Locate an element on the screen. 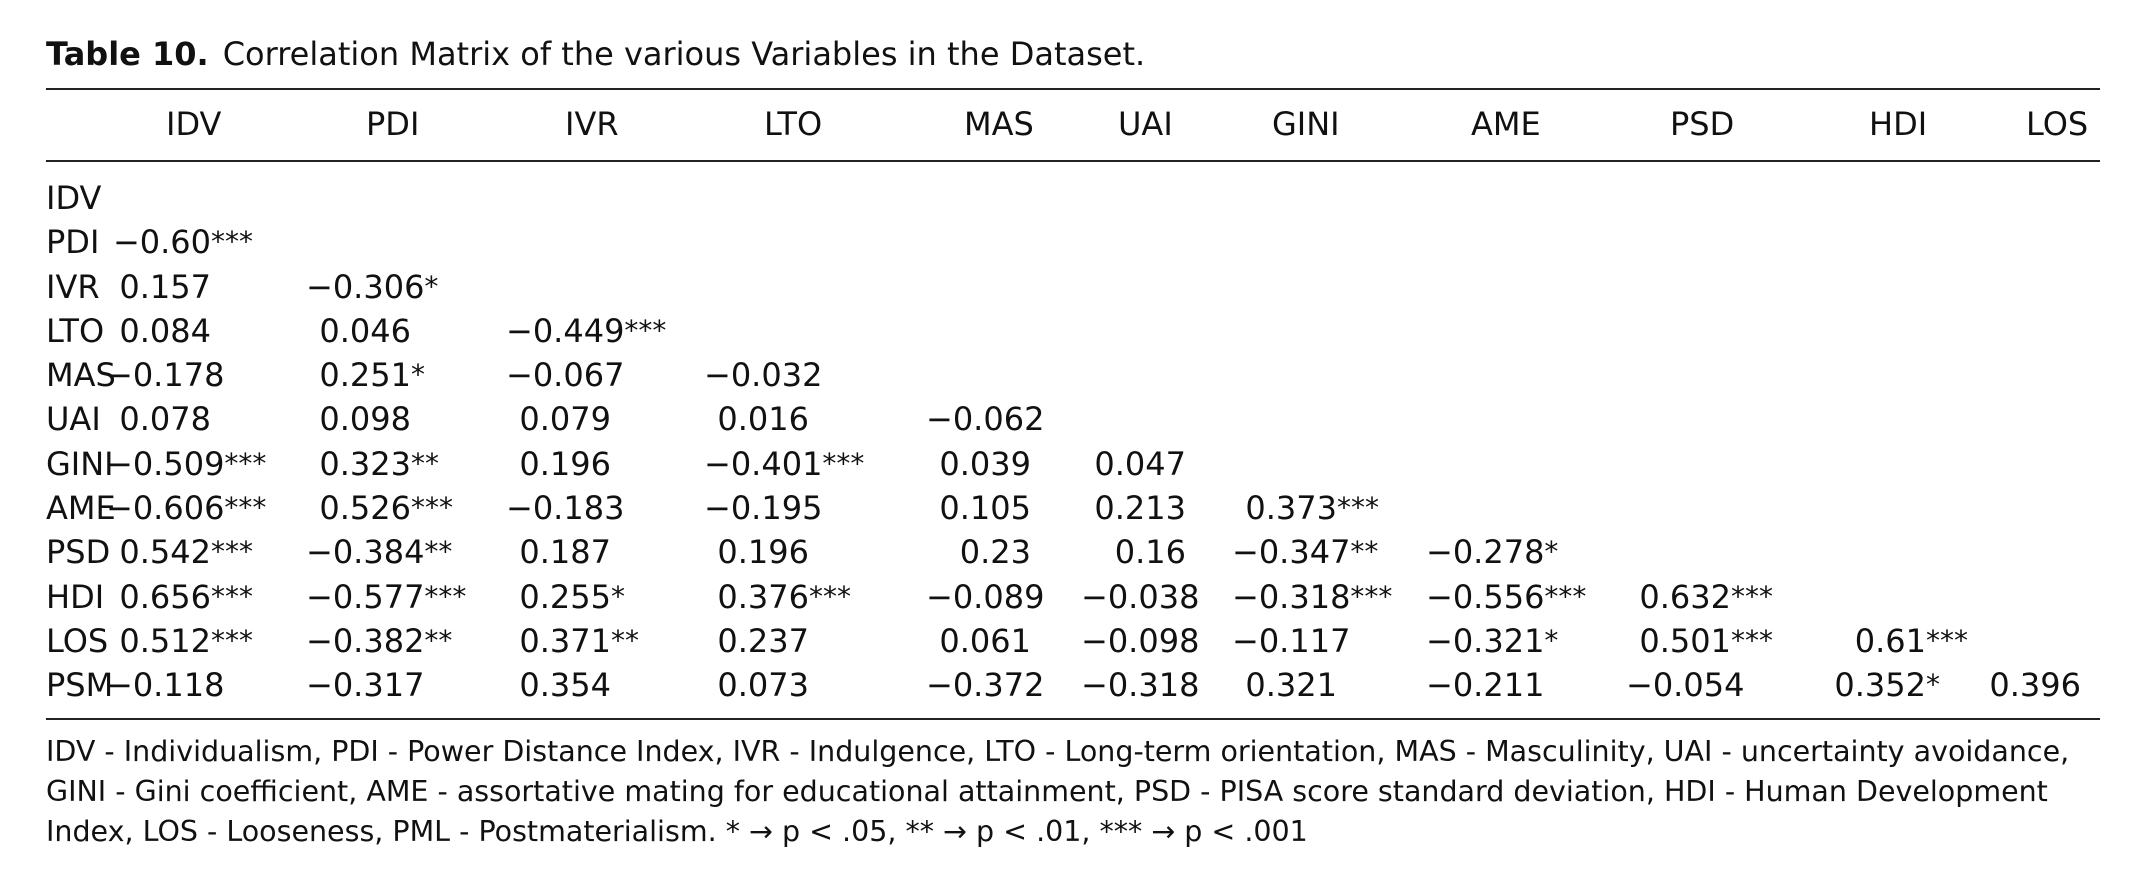 This screenshot has width=2138, height=870. correlation-value: 0.542 is located at coordinates (165, 552).